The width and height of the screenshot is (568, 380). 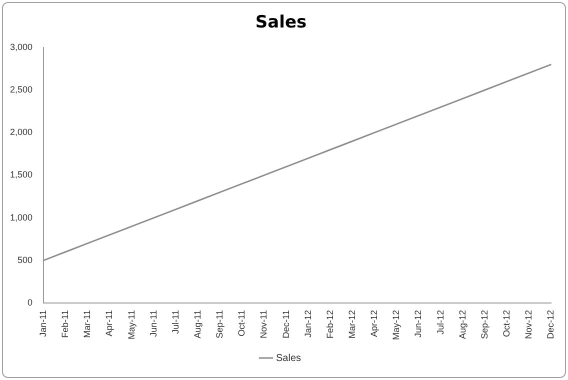 What do you see at coordinates (21, 132) in the screenshot?
I see `y-tick-label: 2,000` at bounding box center [21, 132].